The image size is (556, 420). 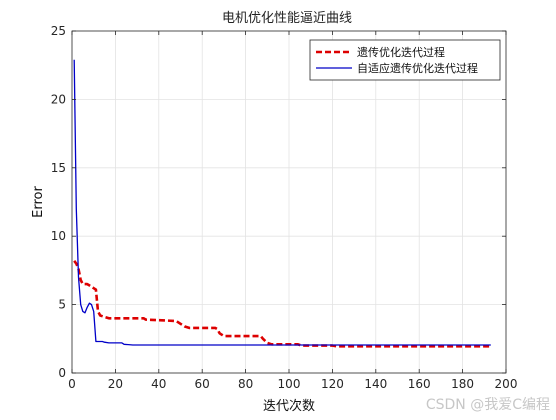 What do you see at coordinates (58, 31) in the screenshot?
I see `y-tick-label: 25` at bounding box center [58, 31].